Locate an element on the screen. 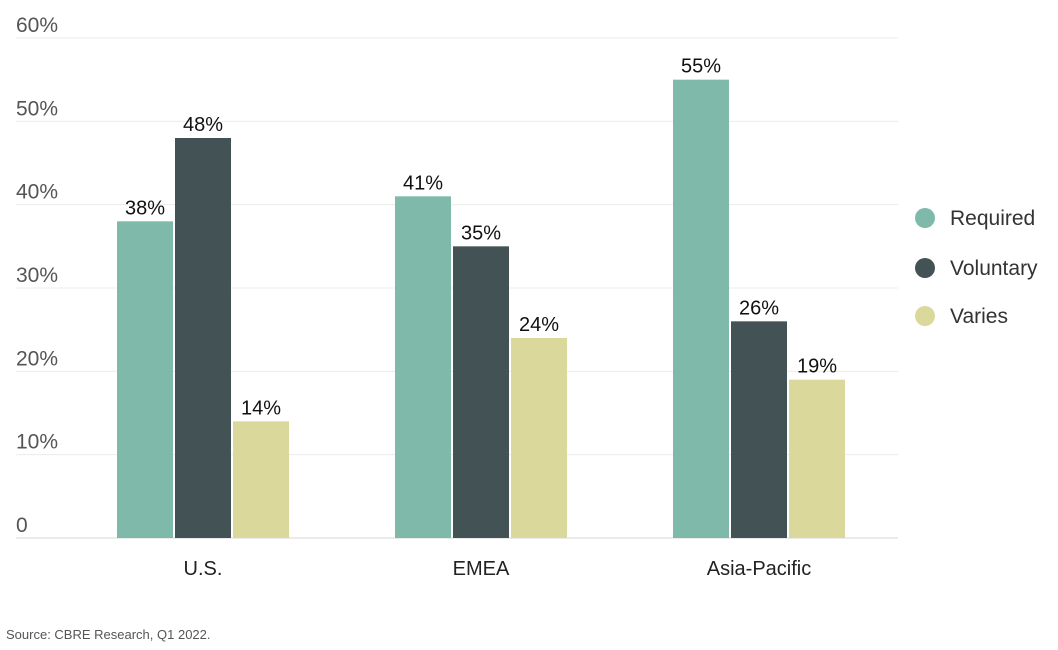 This screenshot has height=650, width=1058. data-label: 38% is located at coordinates (145, 208).